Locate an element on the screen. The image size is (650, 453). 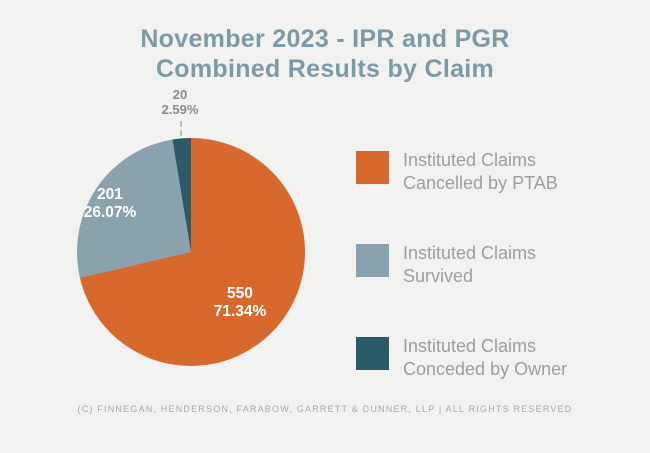
chart-title-line2: Combined Results by Claim is located at coordinates (325, 69).